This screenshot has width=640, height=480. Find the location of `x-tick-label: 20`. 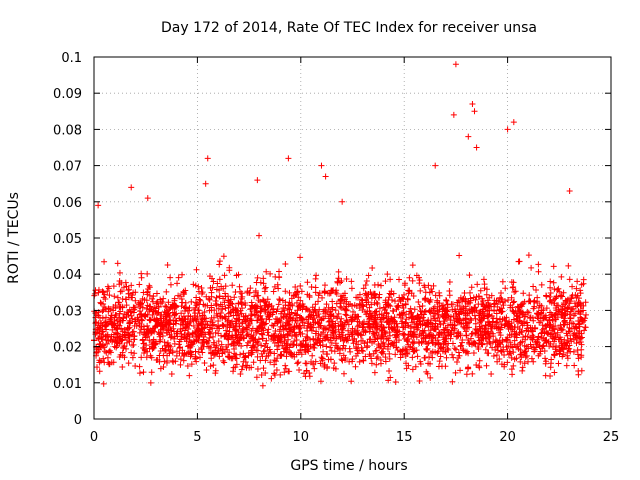

x-tick-label: 20 is located at coordinates (507, 437).